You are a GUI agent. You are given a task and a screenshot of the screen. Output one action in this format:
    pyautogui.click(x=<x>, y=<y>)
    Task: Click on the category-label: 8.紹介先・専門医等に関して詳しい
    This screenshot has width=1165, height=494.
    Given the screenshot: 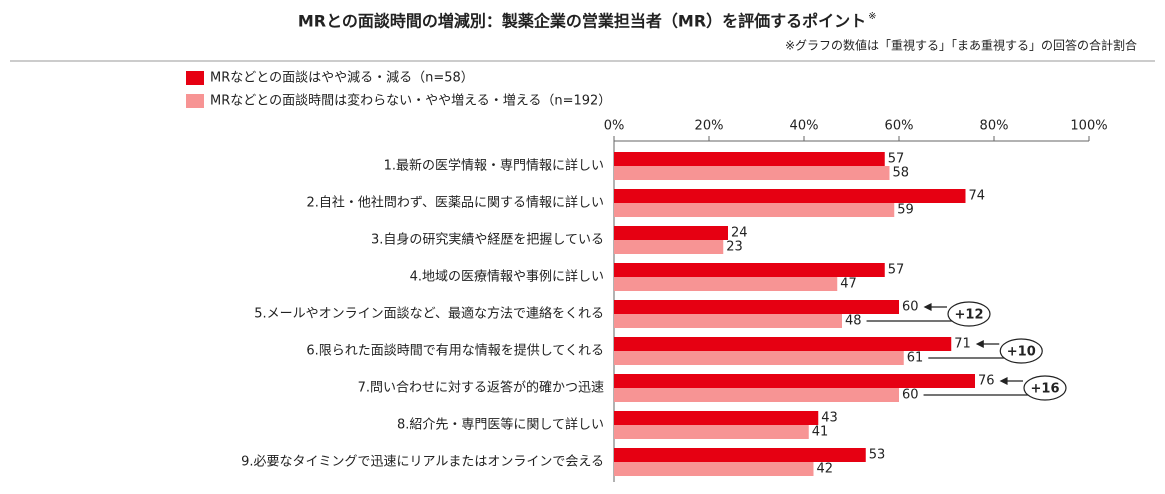 What is the action you would take?
    pyautogui.click(x=500, y=425)
    